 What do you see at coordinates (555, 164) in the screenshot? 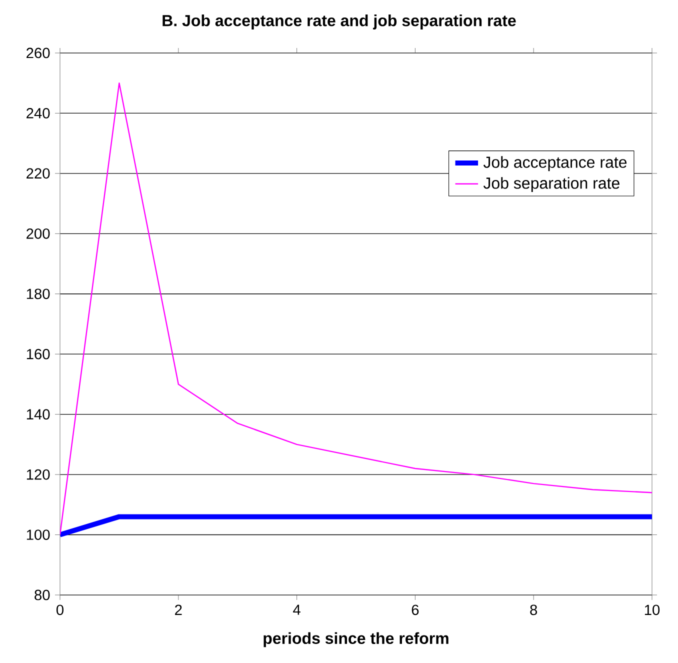
I see `legend-label: Job acceptance rate` at bounding box center [555, 164].